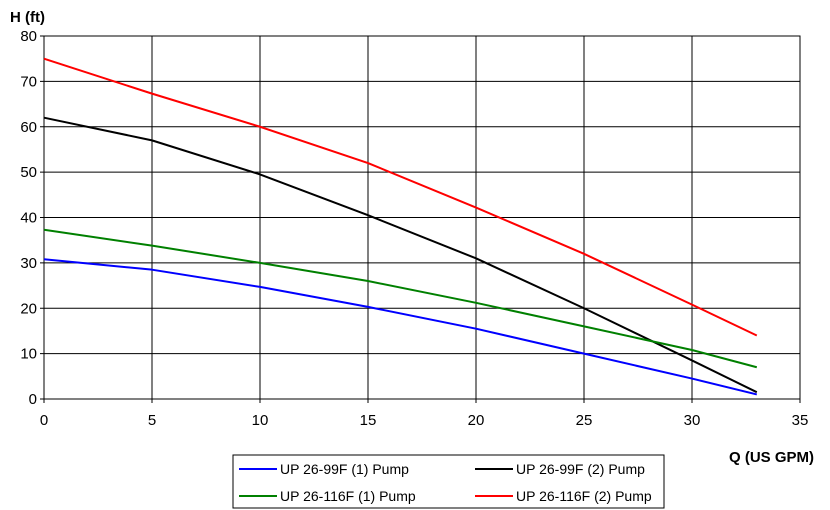 This screenshot has height=510, width=830. What do you see at coordinates (28, 218) in the screenshot?
I see `y-tick-label: 40` at bounding box center [28, 218].